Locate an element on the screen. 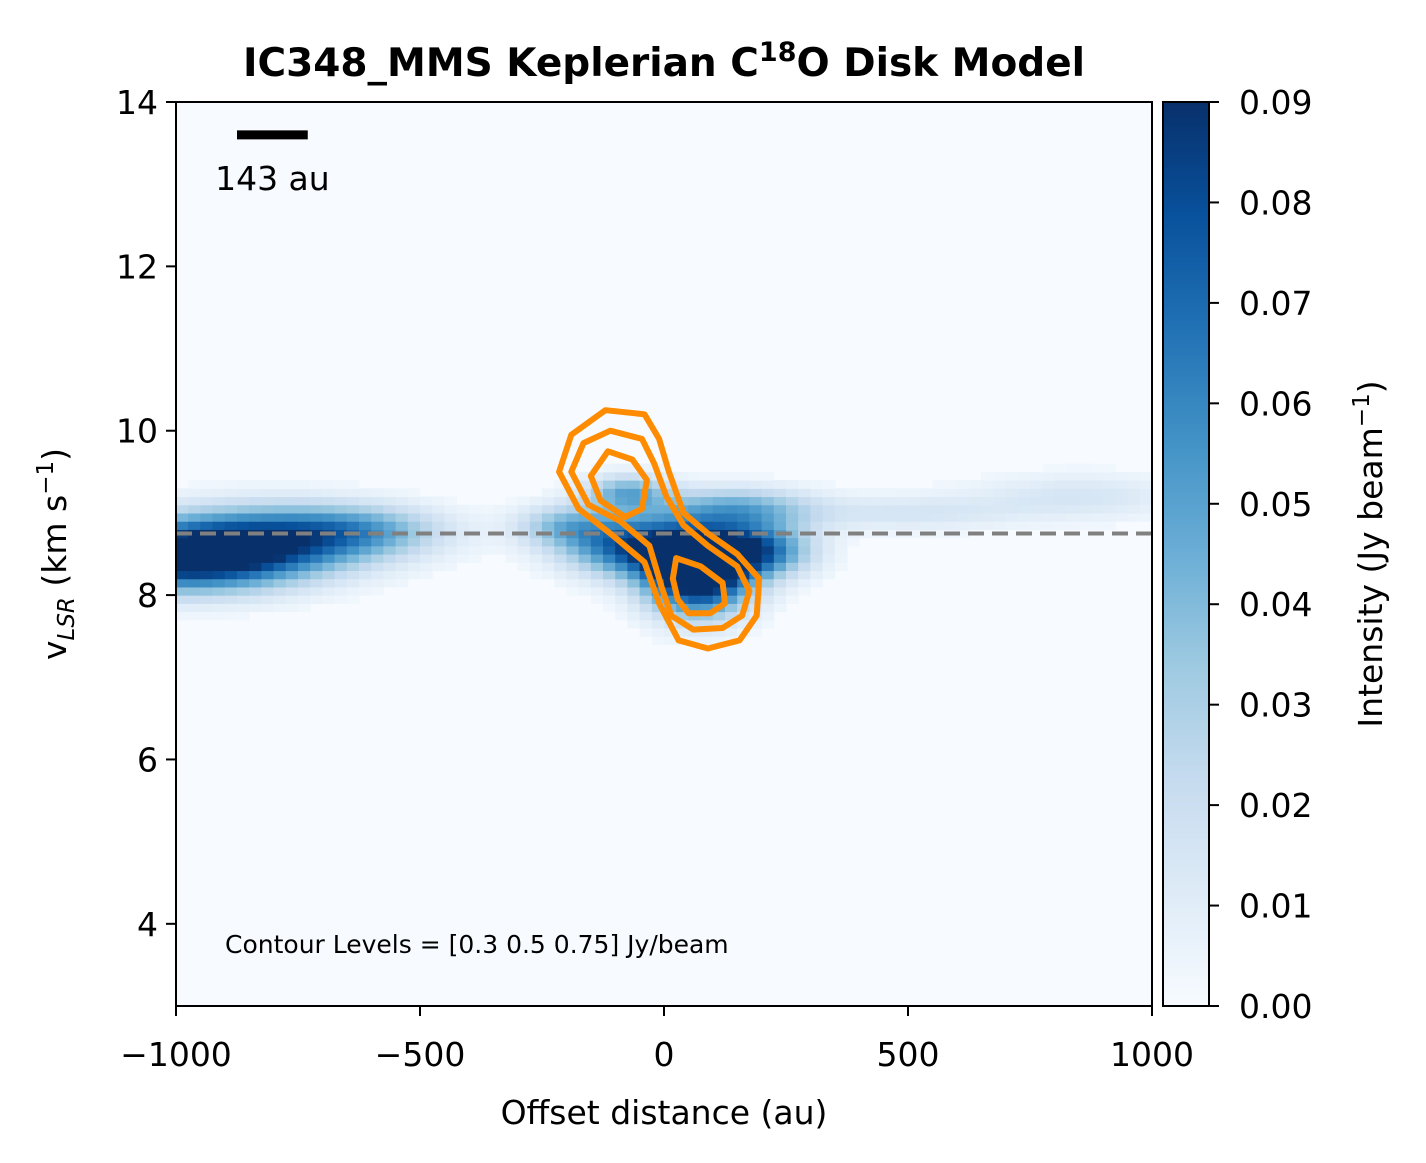 The height and width of the screenshot is (1163, 1426). intensity-heatmap is located at coordinates (664, 554).